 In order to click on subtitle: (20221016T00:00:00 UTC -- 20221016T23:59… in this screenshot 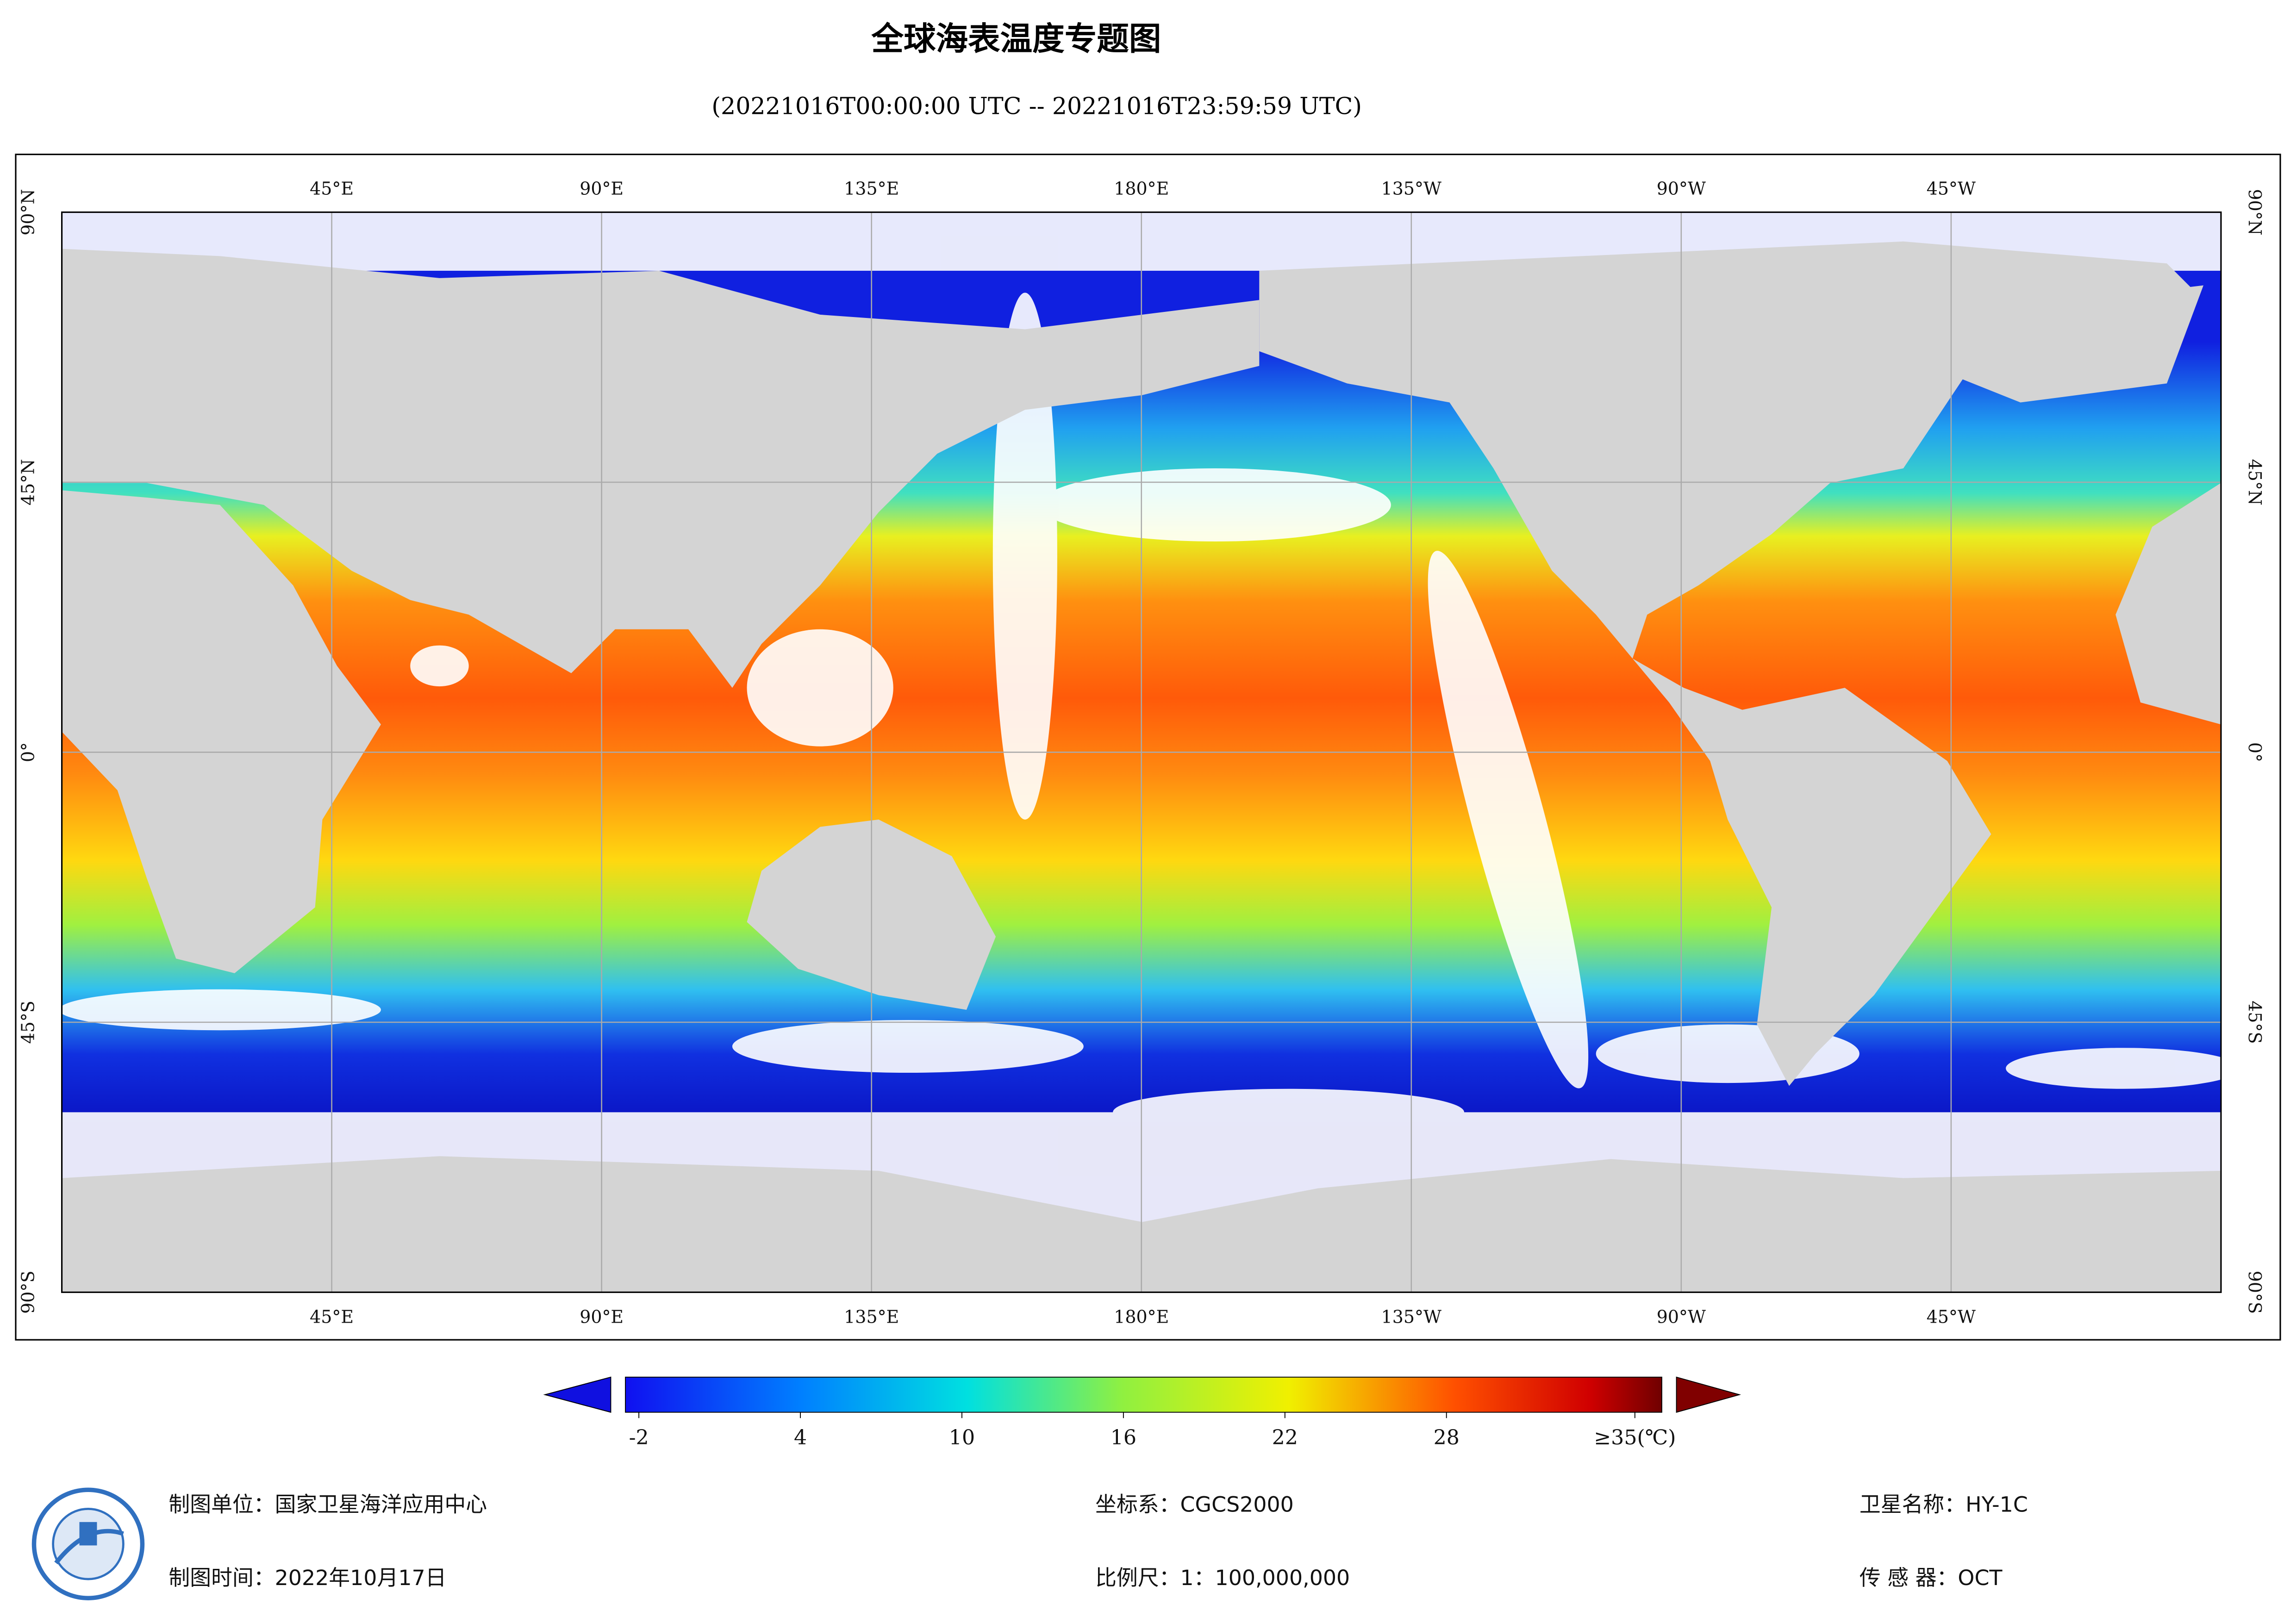, I will do `click(1036, 106)`.